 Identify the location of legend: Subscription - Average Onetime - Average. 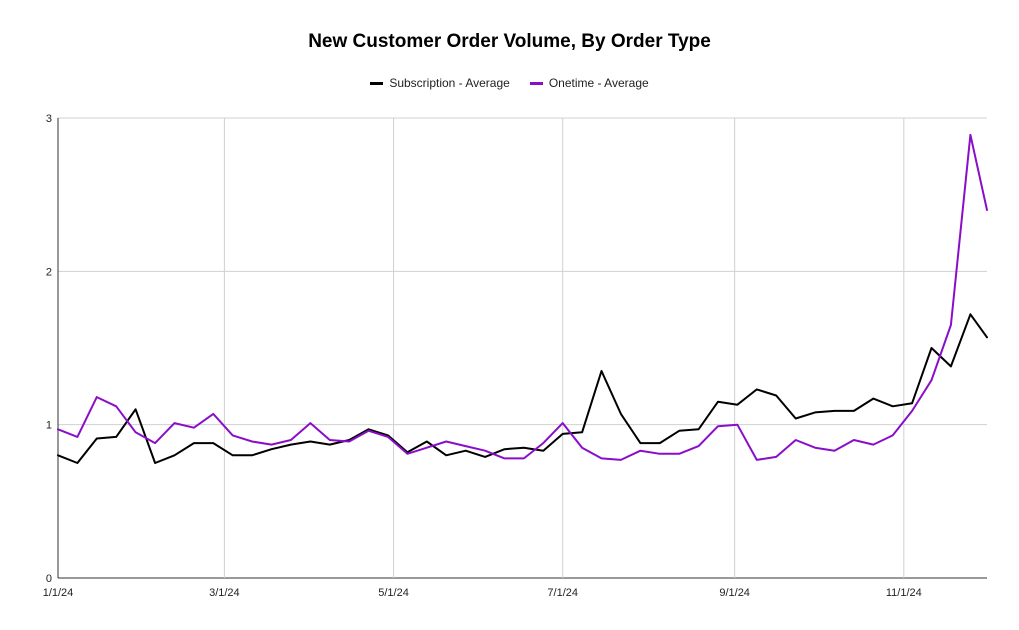
(509, 83).